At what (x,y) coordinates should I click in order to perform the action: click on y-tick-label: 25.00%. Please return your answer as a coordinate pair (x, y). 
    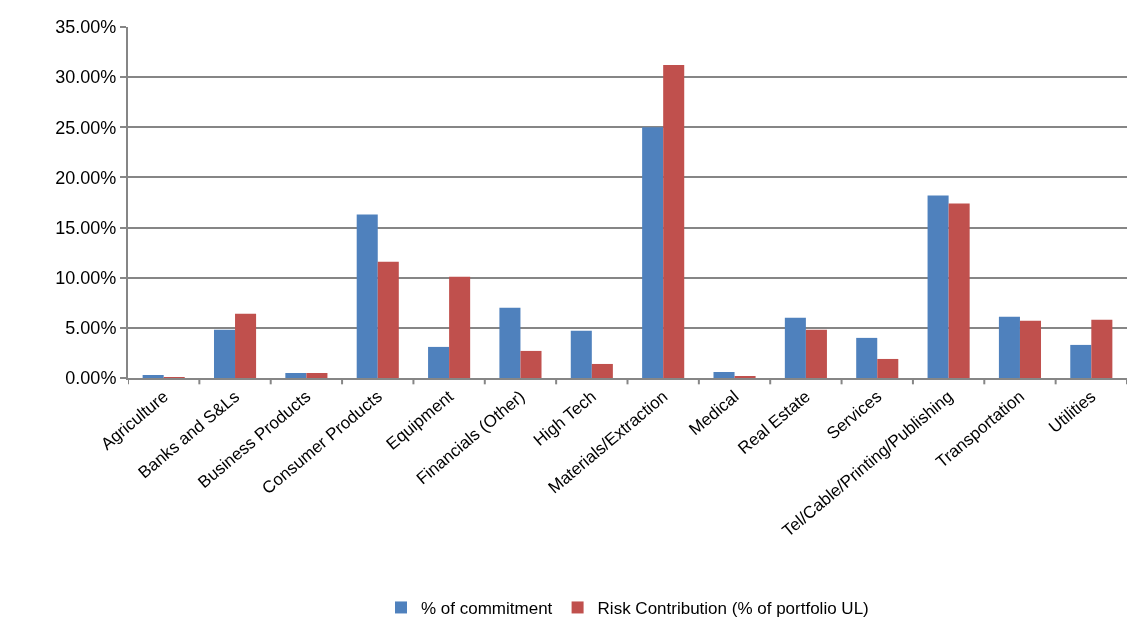
    Looking at the image, I should click on (86, 127).